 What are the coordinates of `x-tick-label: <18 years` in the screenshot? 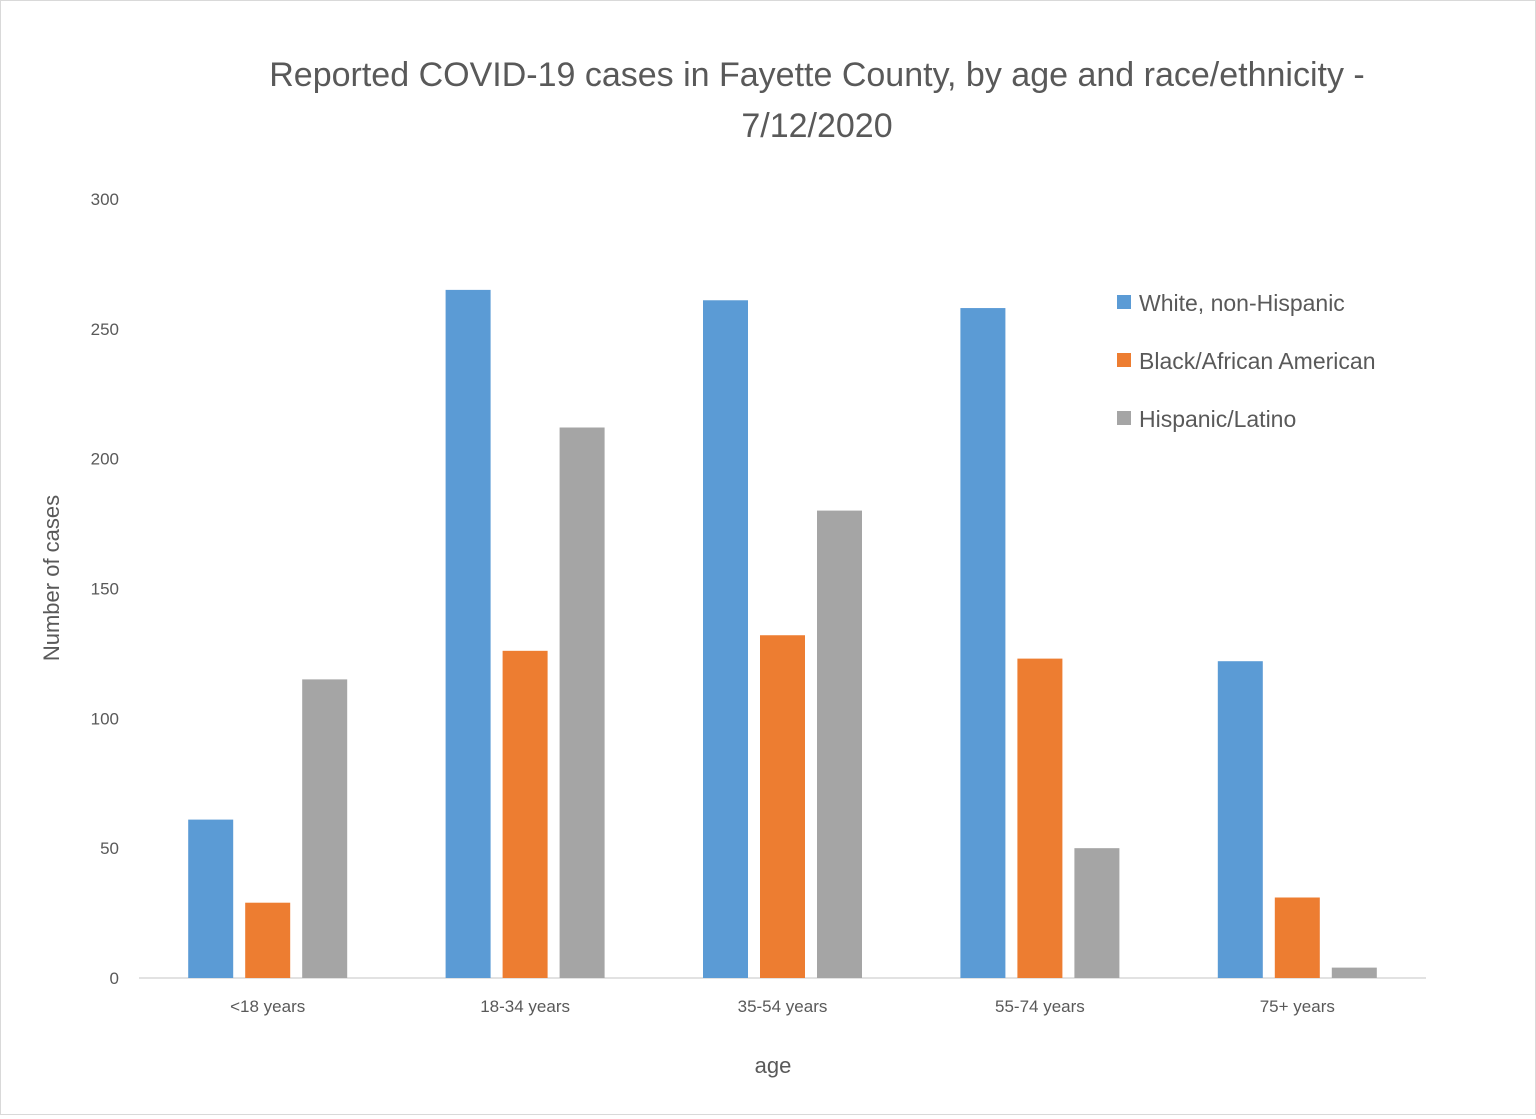 It's located at (267, 1006).